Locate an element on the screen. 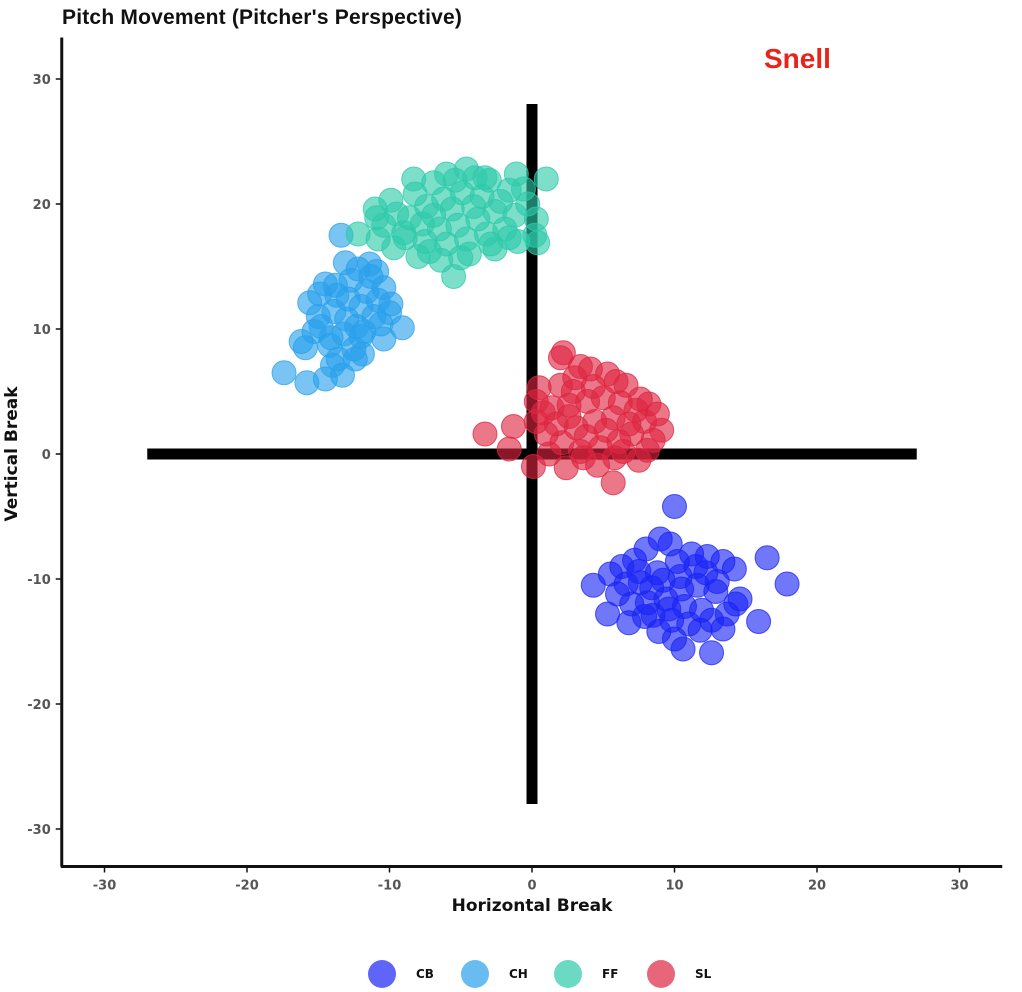 The width and height of the screenshot is (1022, 992). x-tick-label: -20 is located at coordinates (247, 886).